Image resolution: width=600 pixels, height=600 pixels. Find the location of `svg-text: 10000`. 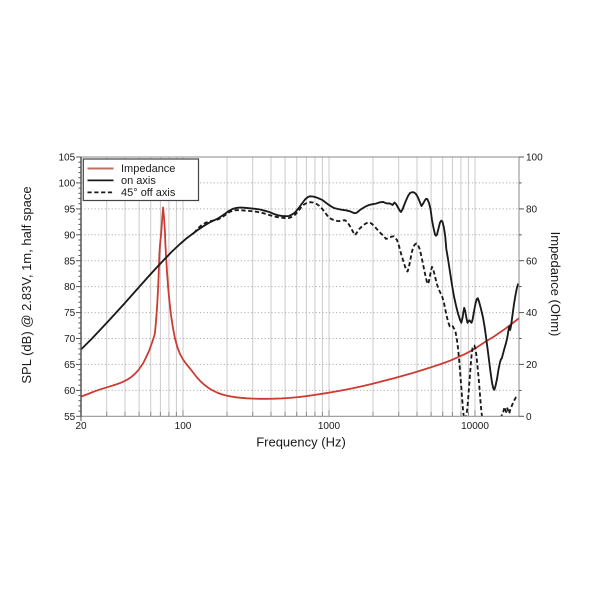

svg-text: 10000 is located at coordinates (475, 426).